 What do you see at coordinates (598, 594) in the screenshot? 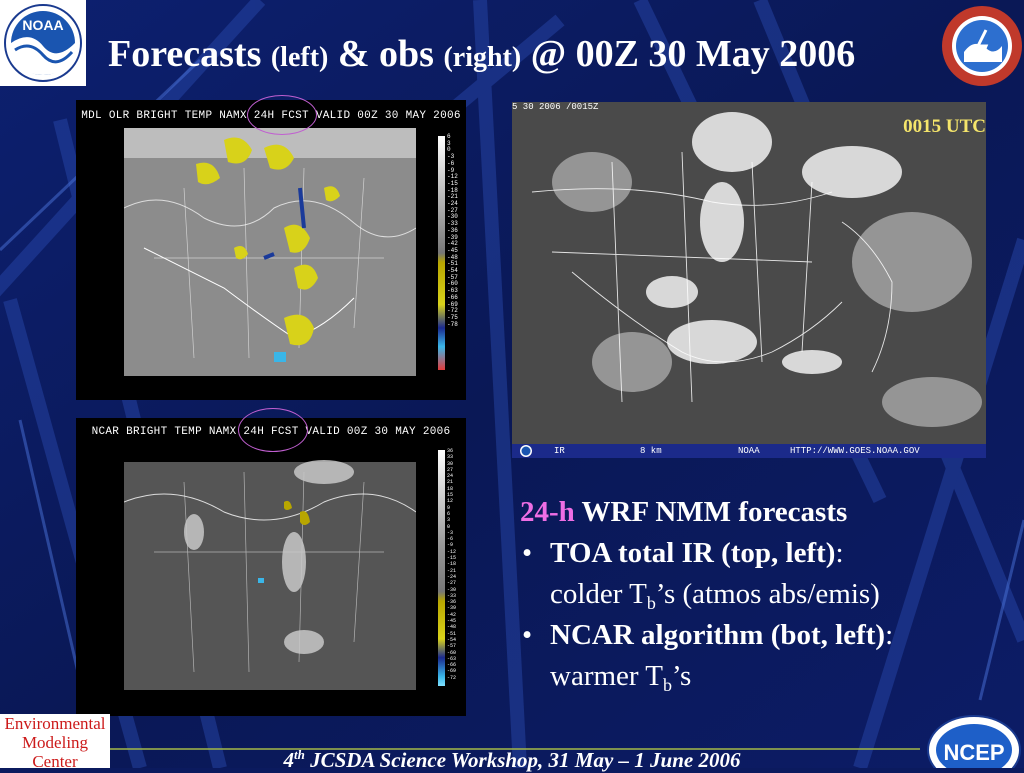
I see `bullet-toa-detail-a: colder T` at bounding box center [598, 594].